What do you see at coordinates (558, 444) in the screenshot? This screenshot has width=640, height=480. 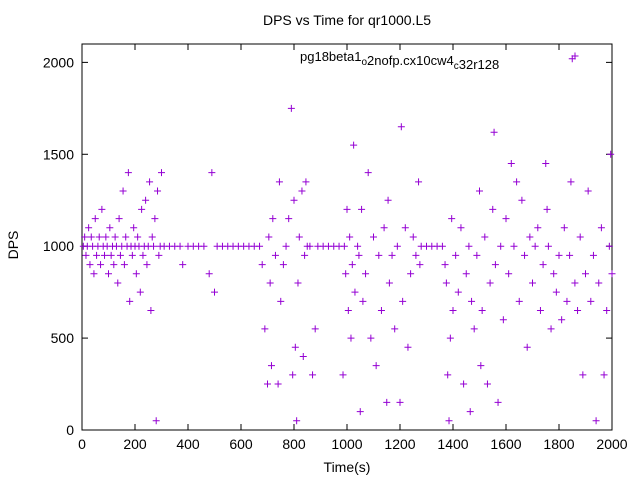 I see `x-tick-label: 1800` at bounding box center [558, 444].